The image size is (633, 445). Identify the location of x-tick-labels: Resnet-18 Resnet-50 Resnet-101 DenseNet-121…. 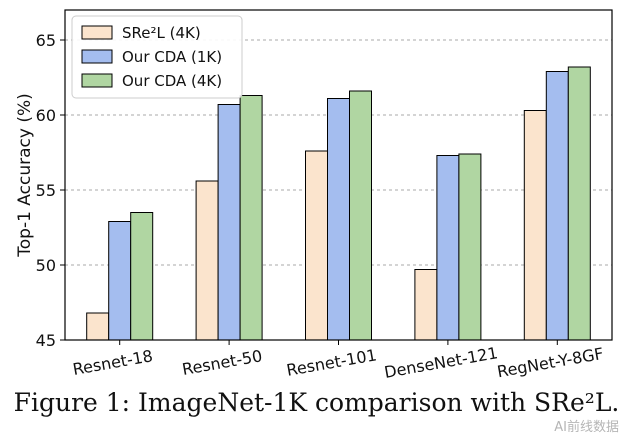
(338, 361).